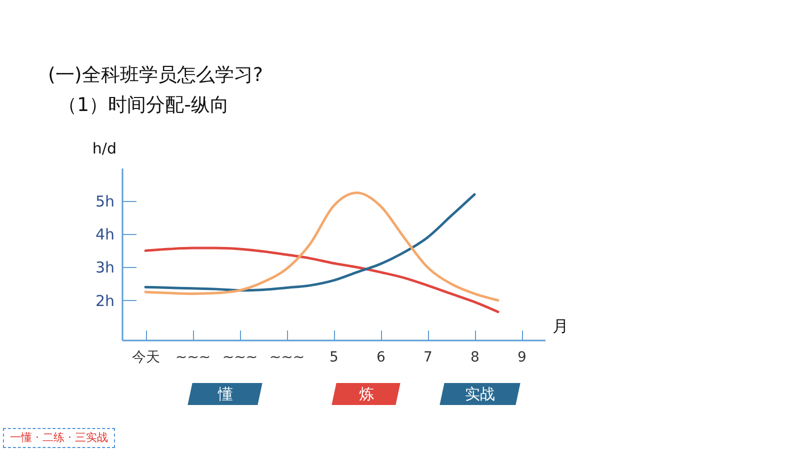 The image size is (800, 450). What do you see at coordinates (104, 201) in the screenshot?
I see `y-tick-label: 5h` at bounding box center [104, 201].